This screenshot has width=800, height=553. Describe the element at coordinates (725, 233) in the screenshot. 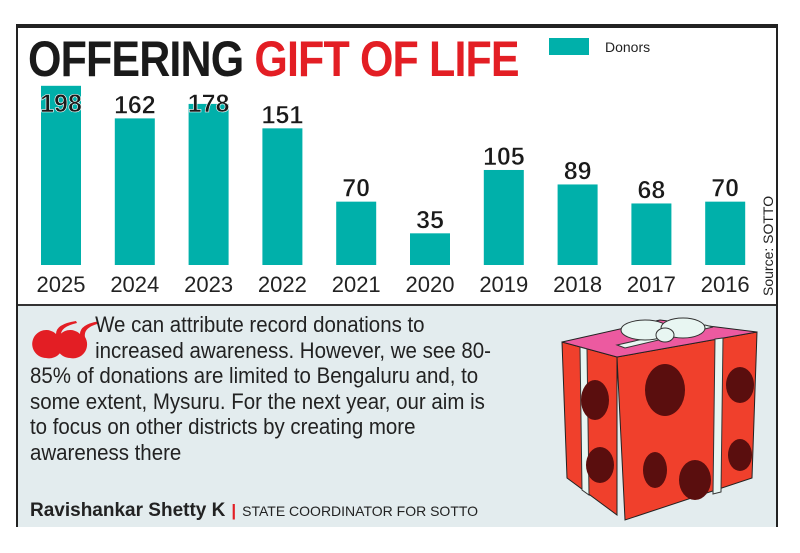

I see `bar-2016` at that location.